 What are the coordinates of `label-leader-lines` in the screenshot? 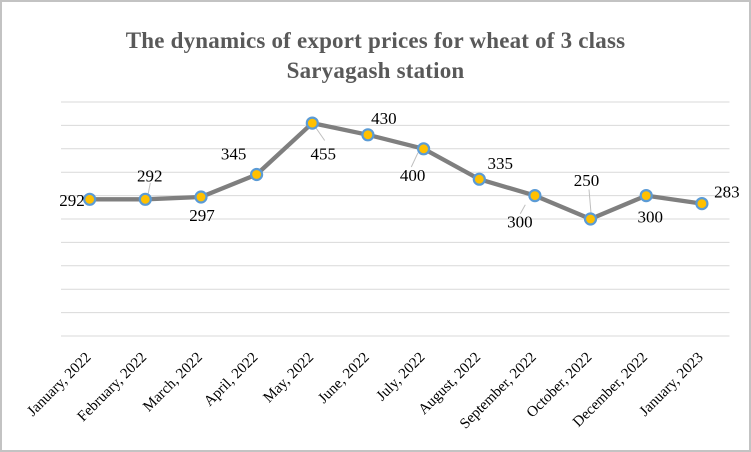 It's located at (369, 170).